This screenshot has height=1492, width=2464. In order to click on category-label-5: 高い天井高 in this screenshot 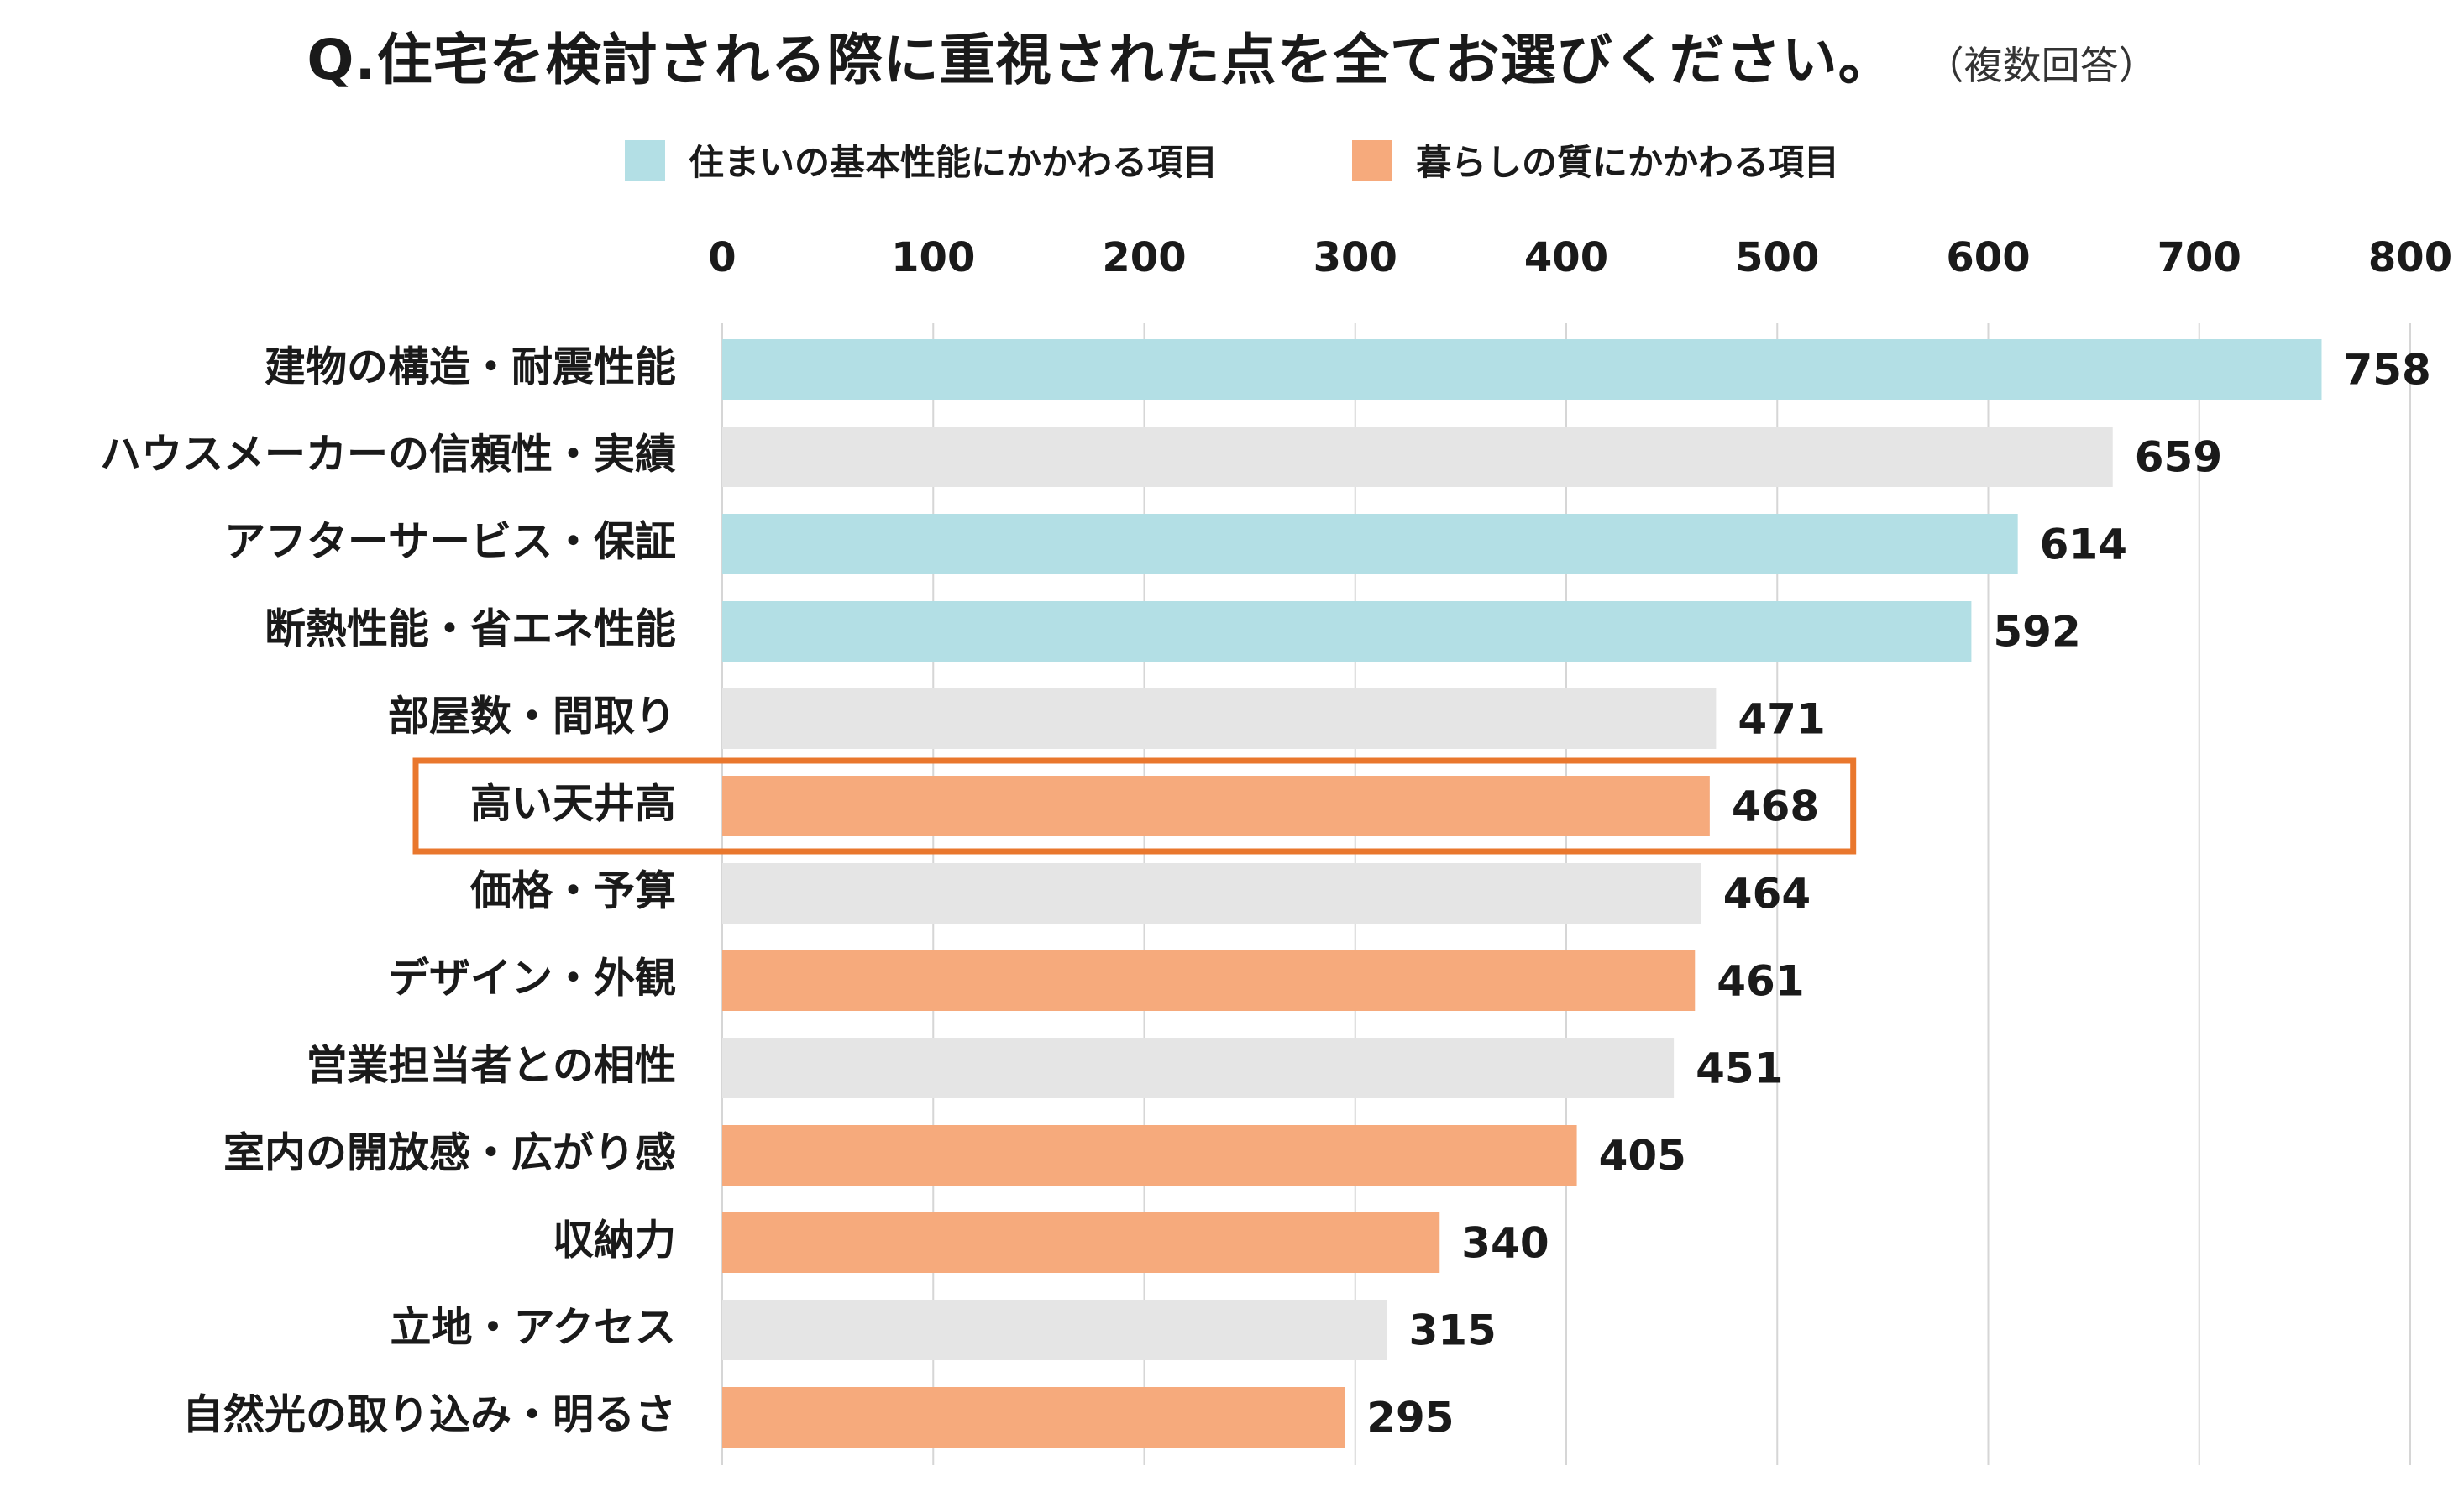, I will do `click(573, 804)`.